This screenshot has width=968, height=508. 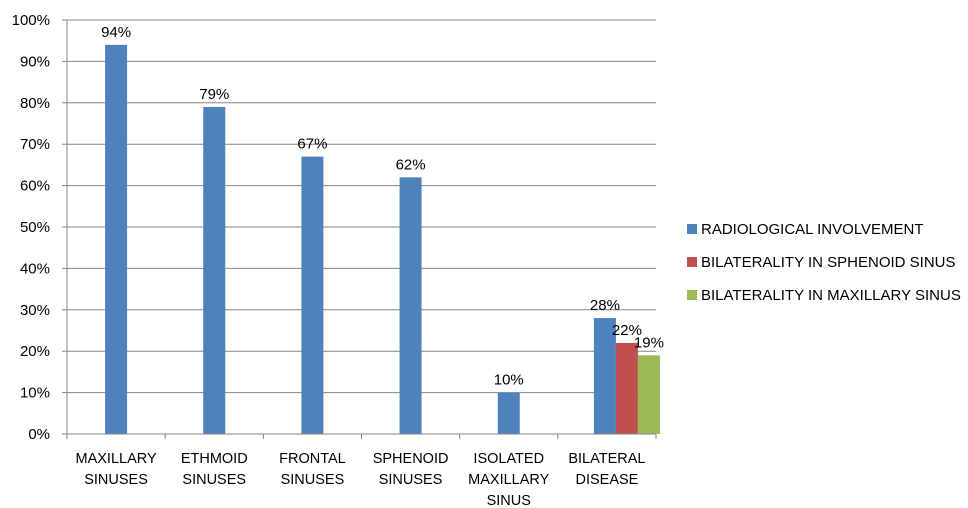 I want to click on y-tick-label: 80%, so click(x=35, y=103).